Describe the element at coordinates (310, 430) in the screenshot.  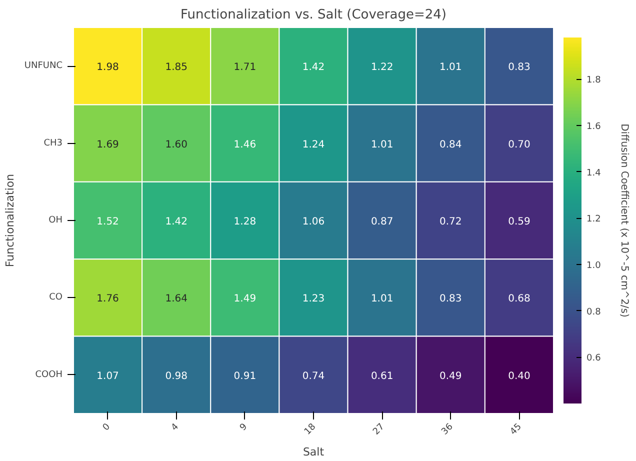
I see `x-tick-label: 18` at that location.